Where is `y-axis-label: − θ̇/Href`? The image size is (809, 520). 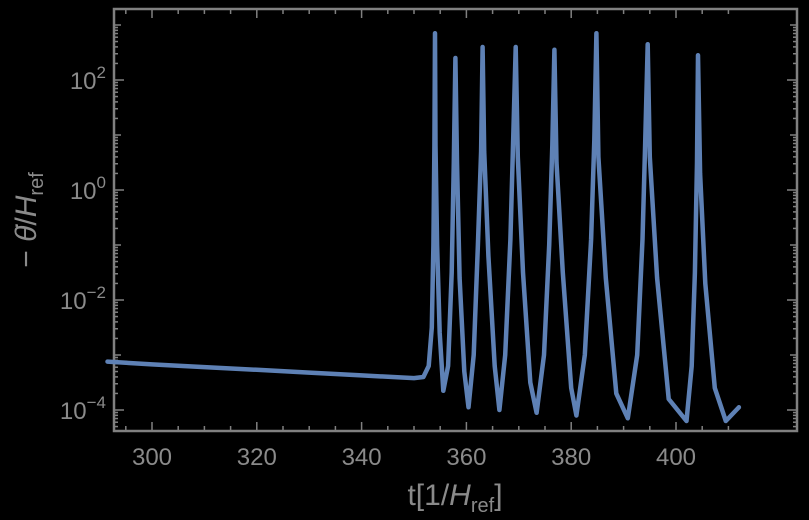
y-axis-label: − θ̇/Href is located at coordinates (29, 220).